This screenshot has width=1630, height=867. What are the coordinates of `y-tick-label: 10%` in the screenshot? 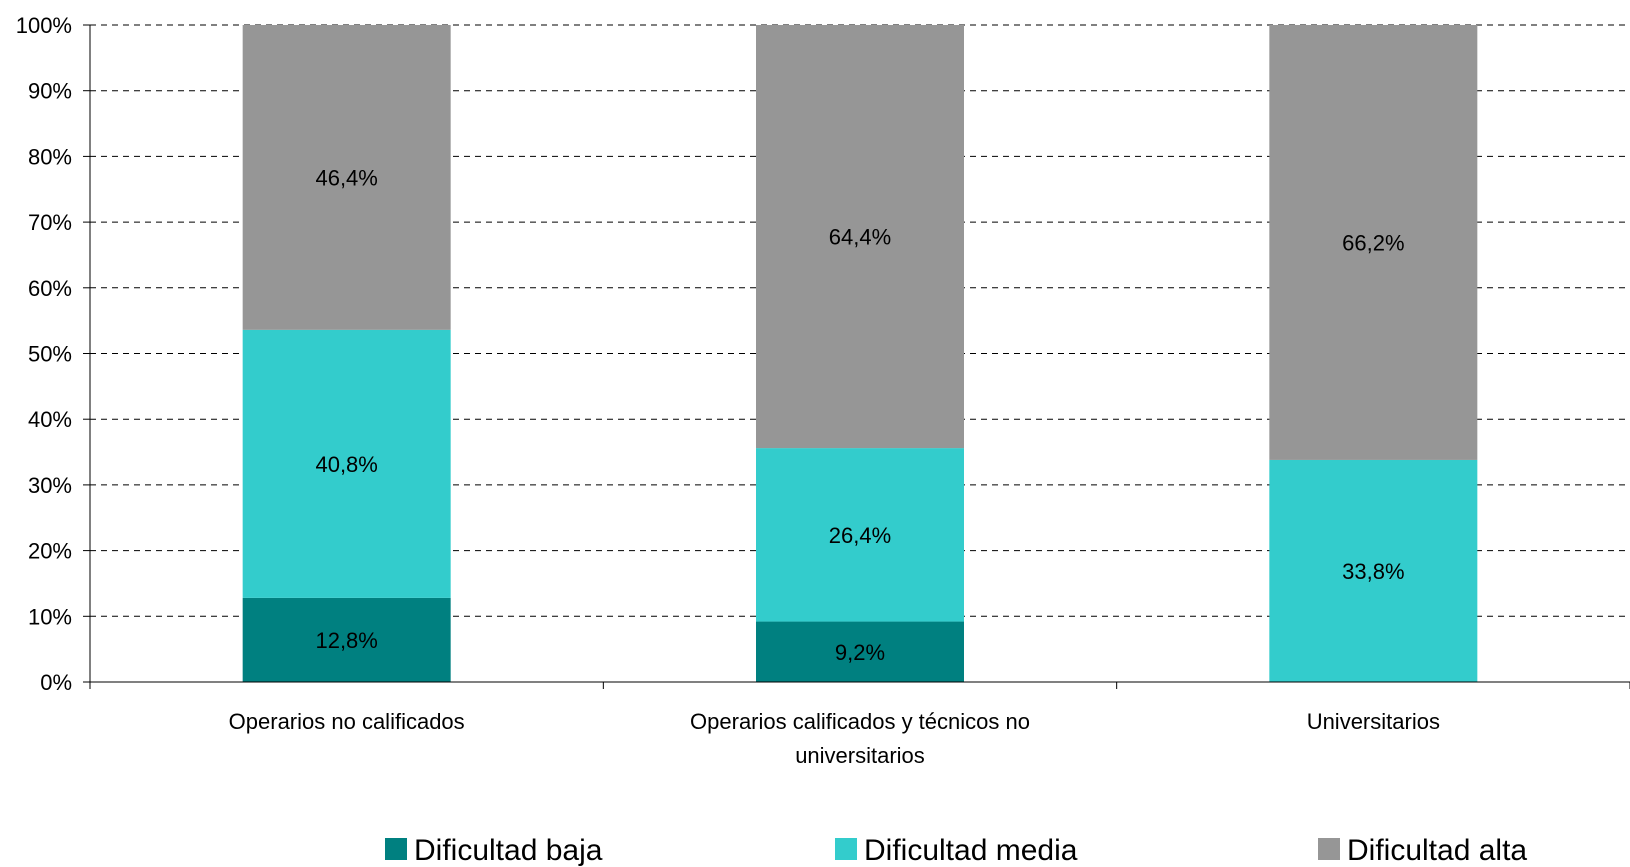 It's located at (50, 616).